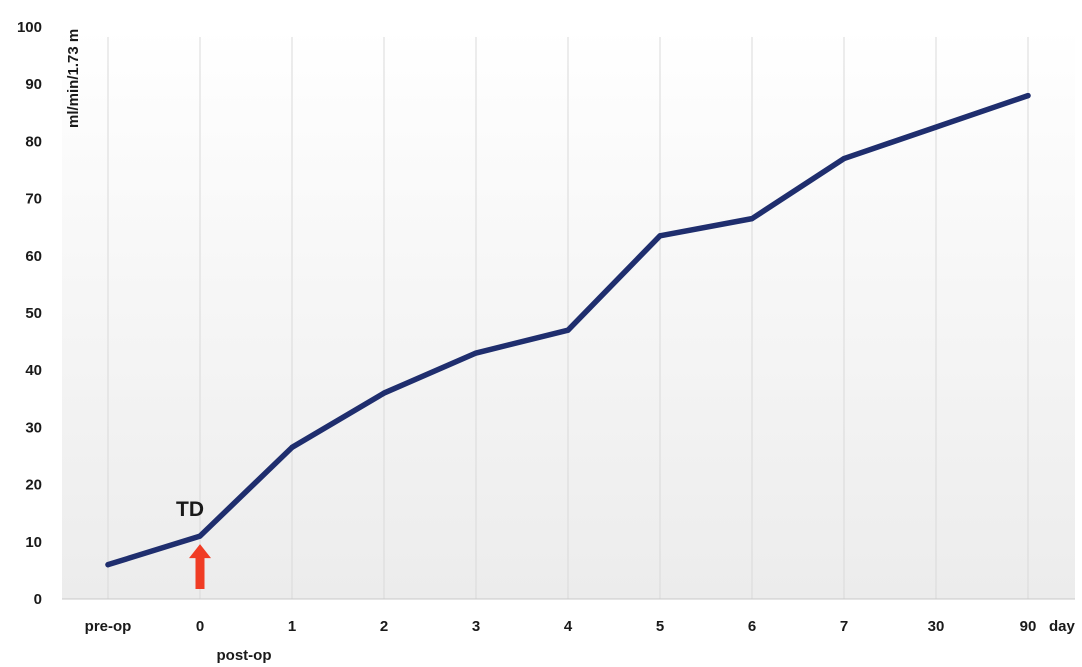  What do you see at coordinates (33, 141) in the screenshot?
I see `y-tick-label: 80` at bounding box center [33, 141].